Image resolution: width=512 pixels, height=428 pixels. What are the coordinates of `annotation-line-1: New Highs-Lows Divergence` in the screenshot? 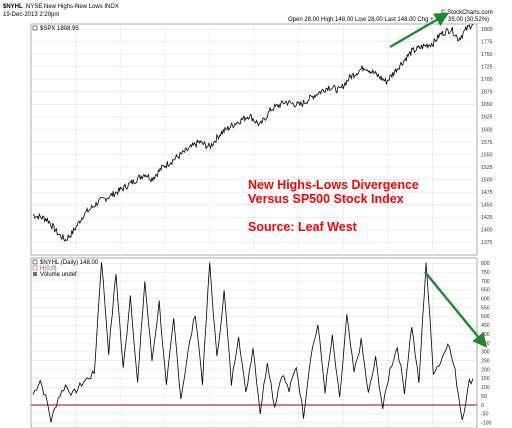 It's located at (333, 185).